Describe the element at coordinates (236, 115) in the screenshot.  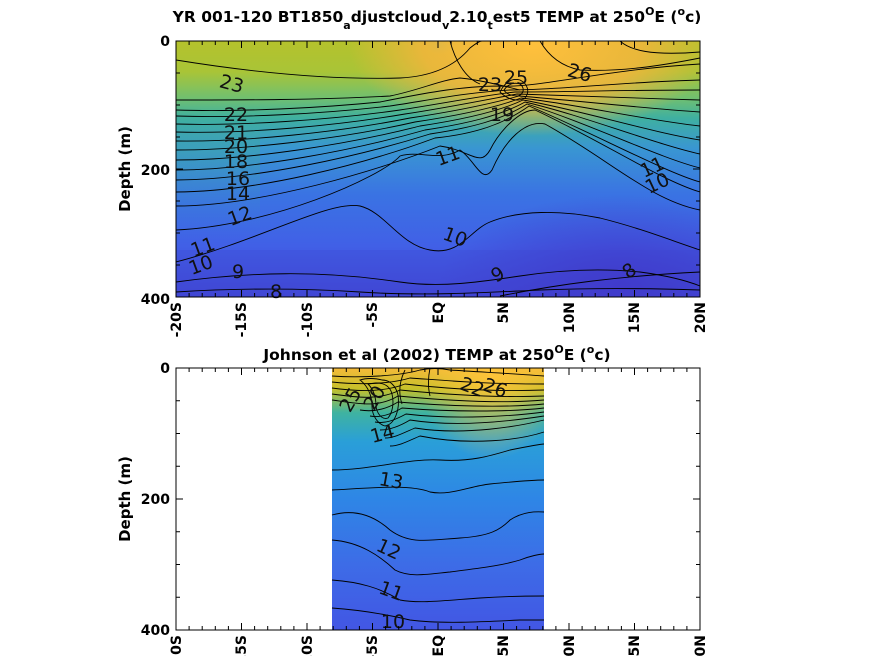
I see `contour-label: 22` at that location.